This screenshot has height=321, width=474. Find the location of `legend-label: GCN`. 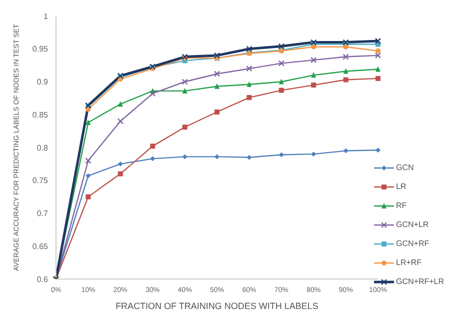

legend-label: GCN is located at coordinates (405, 168).